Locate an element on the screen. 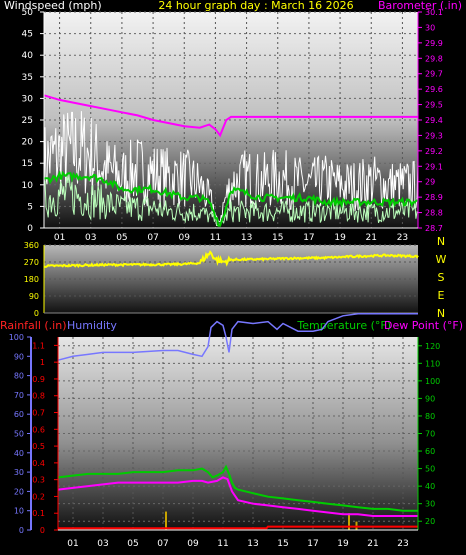  wind-tick-label: 20 is located at coordinates (28, 143).